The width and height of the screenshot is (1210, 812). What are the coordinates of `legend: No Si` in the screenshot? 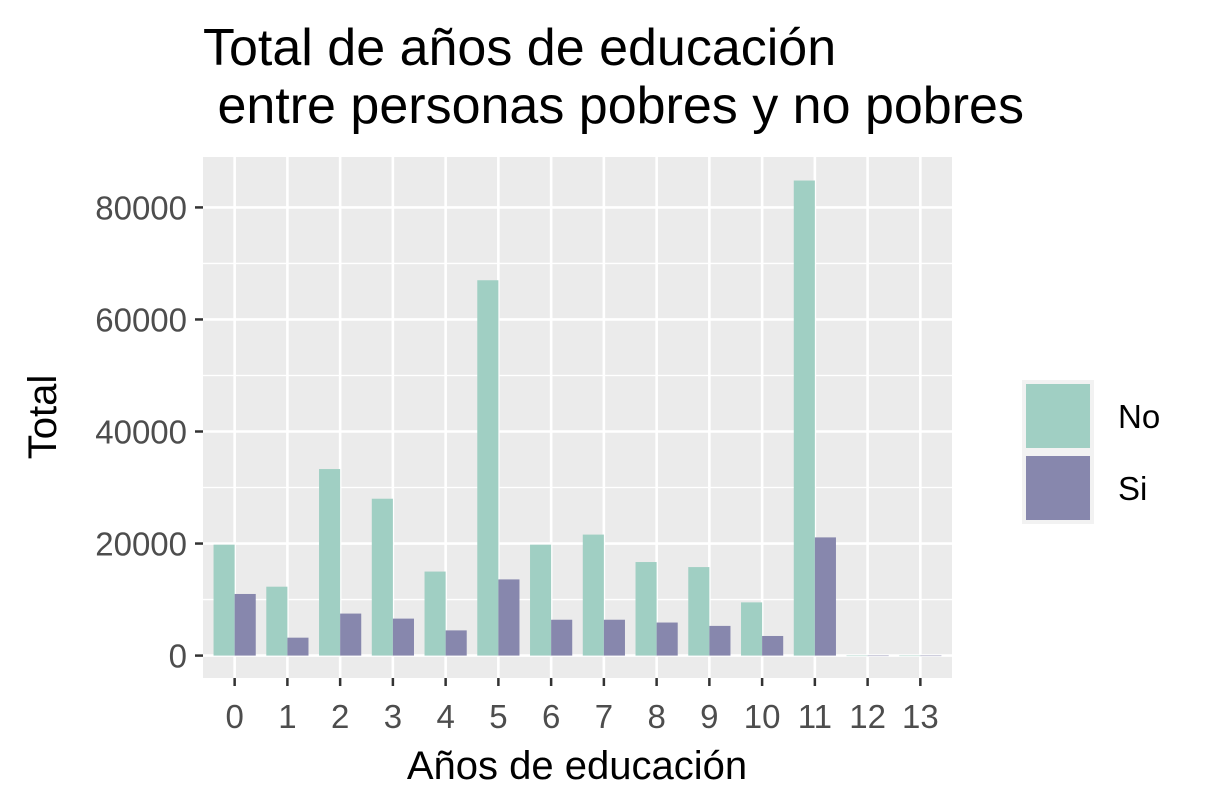 It's located at (1091, 452).